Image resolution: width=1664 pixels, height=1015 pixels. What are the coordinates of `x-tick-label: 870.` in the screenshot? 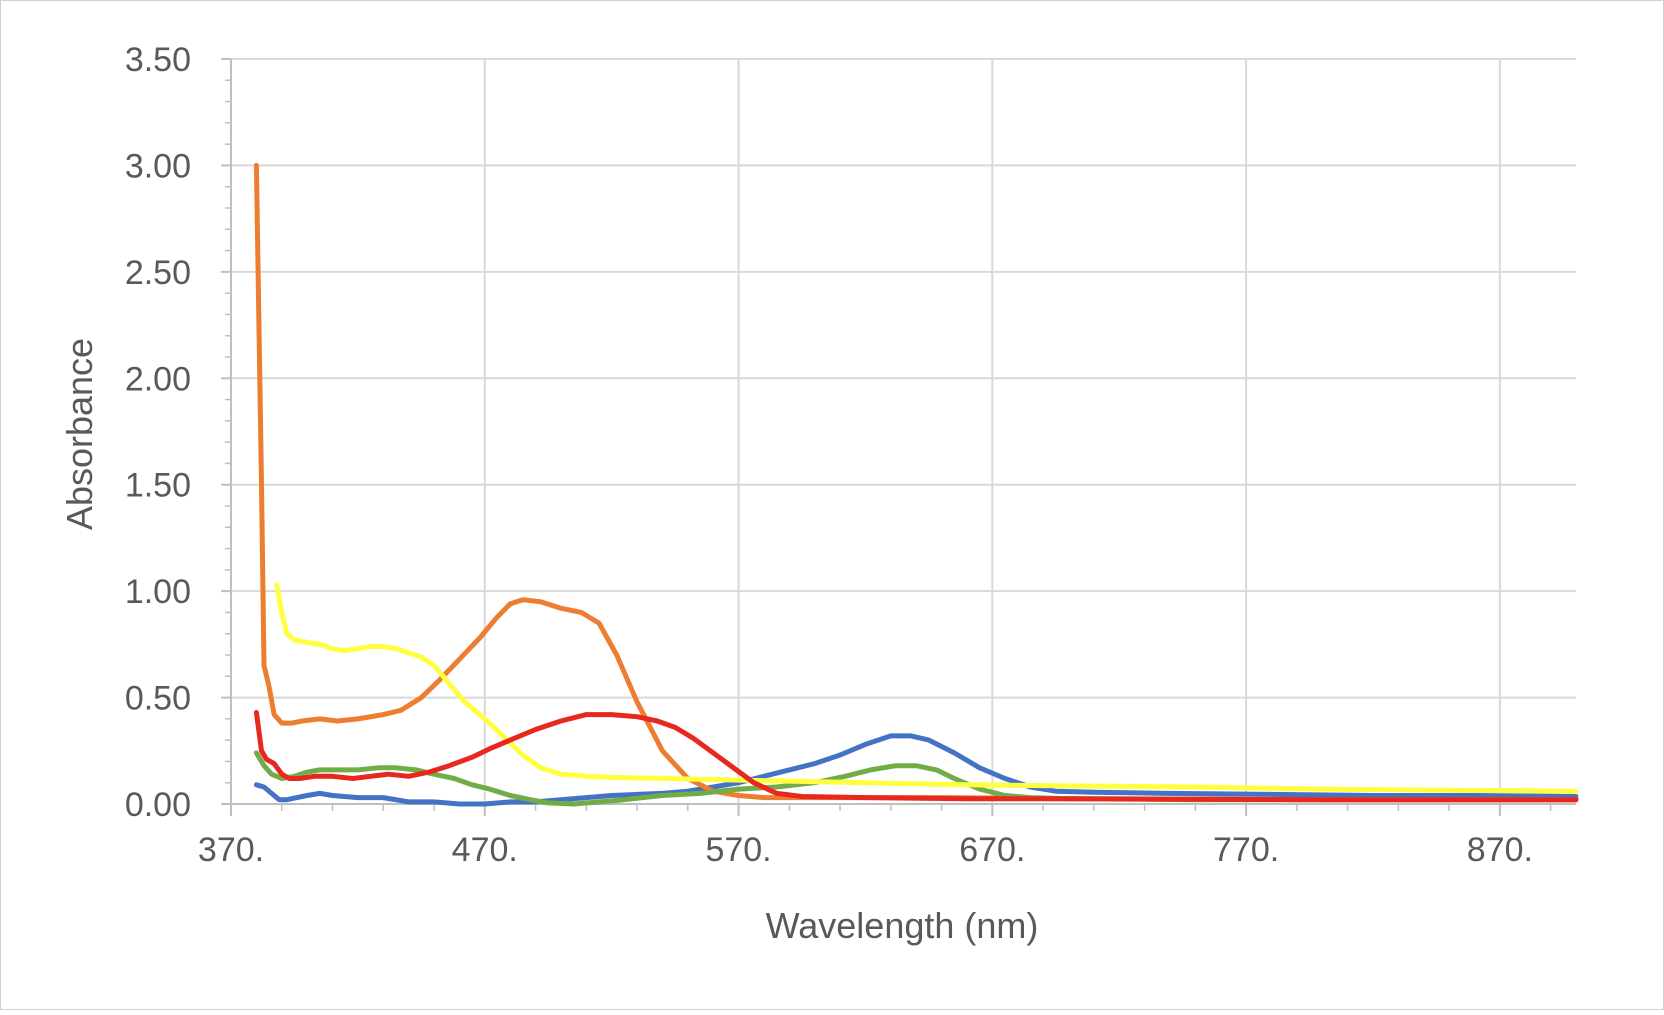 It's located at (1500, 850).